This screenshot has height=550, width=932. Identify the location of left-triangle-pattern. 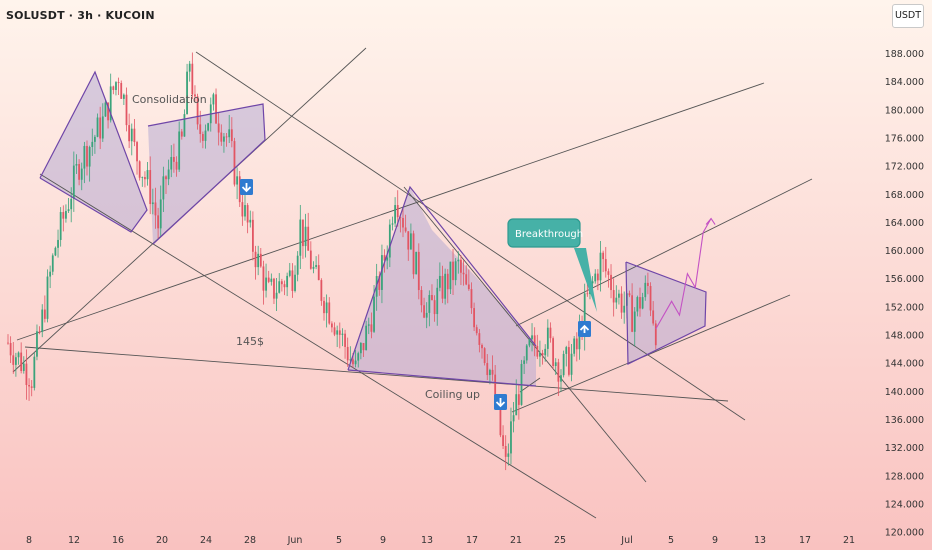
(93, 152).